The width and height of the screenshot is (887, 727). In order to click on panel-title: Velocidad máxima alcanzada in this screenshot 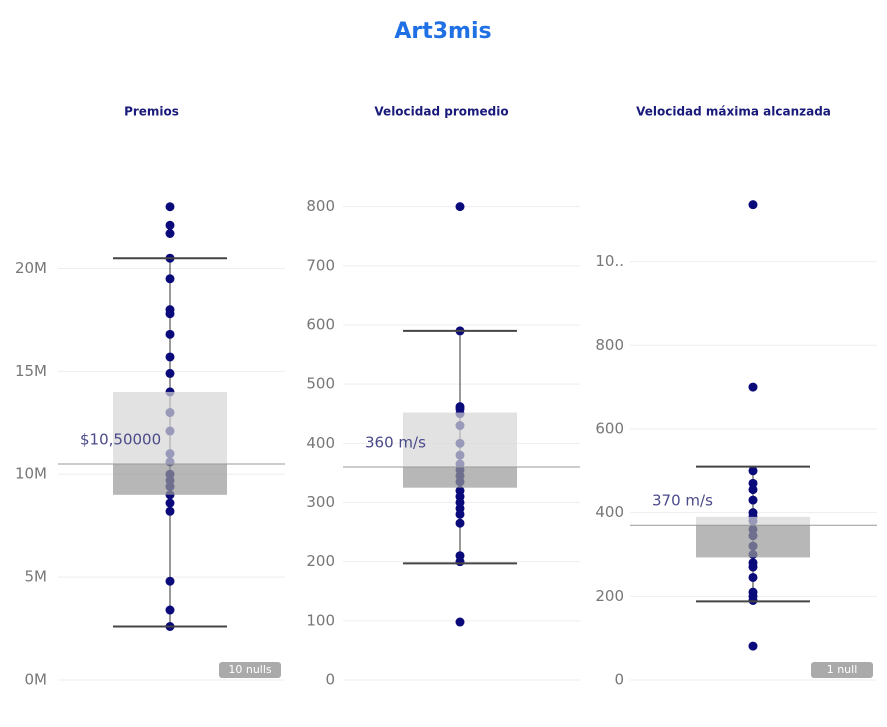, I will do `click(733, 112)`.